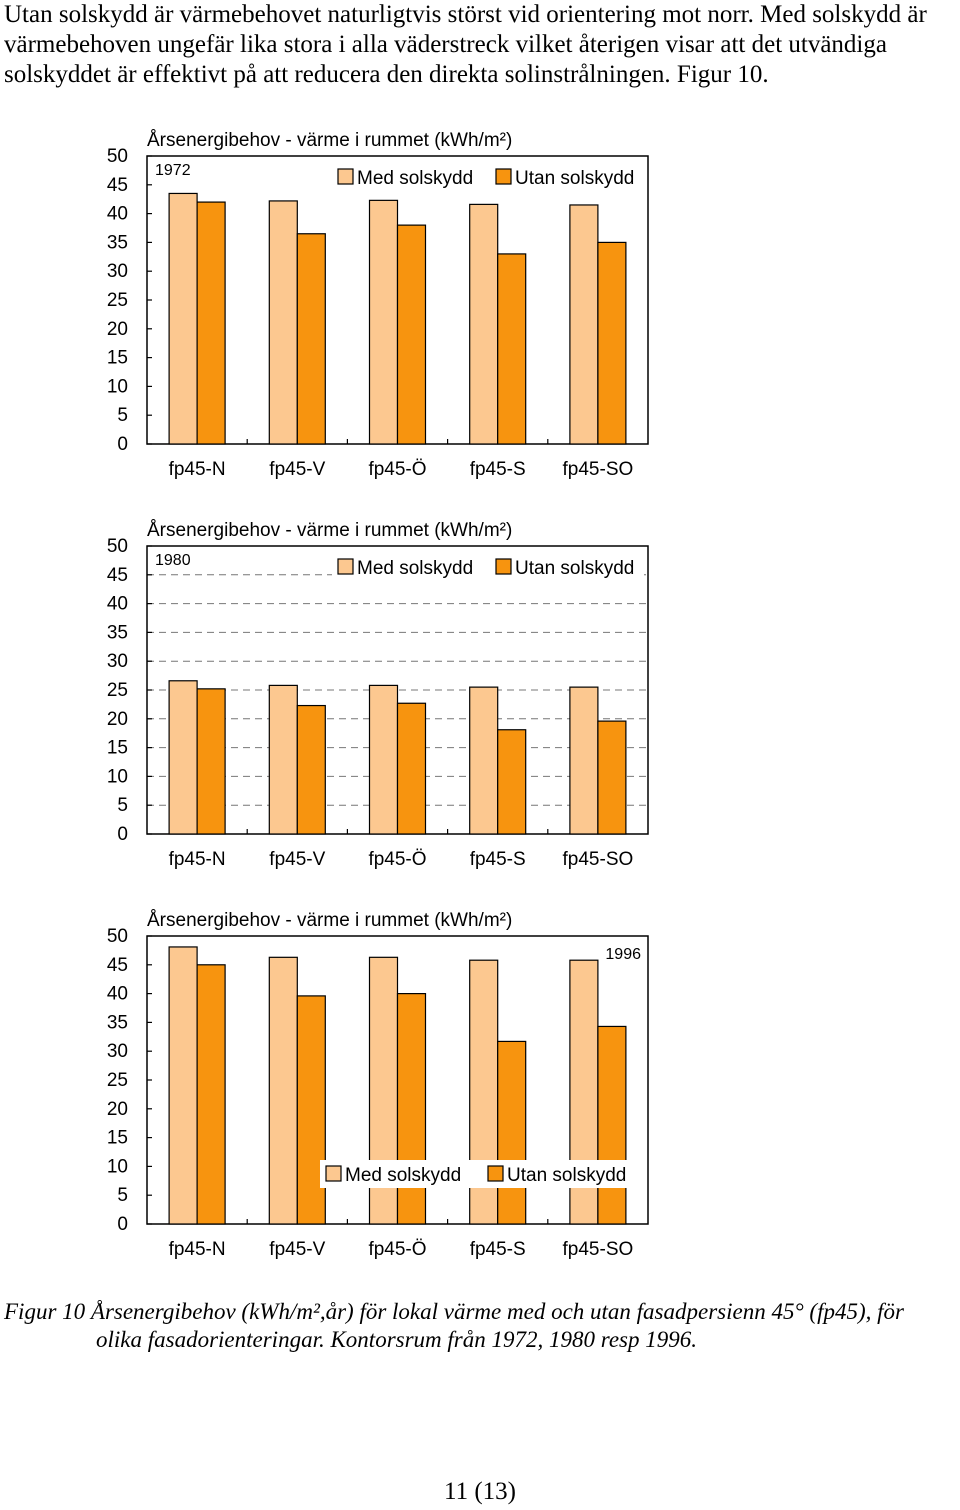  I want to click on year-label: 1980, so click(173, 560).